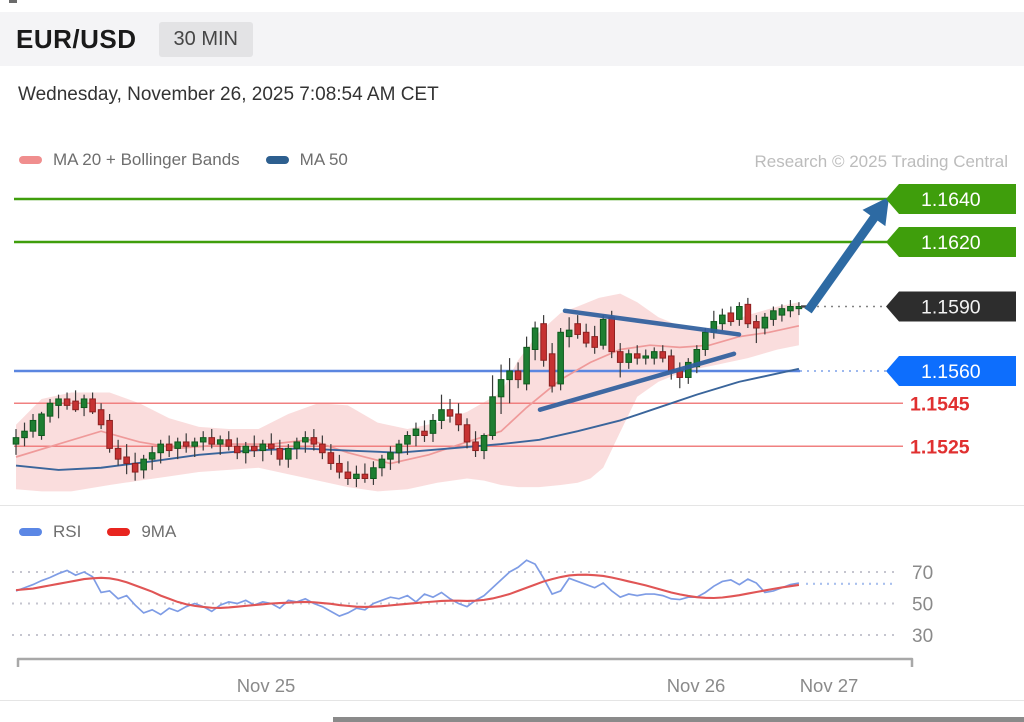  I want to click on legend-item-9ma: 9MA, so click(141, 532).